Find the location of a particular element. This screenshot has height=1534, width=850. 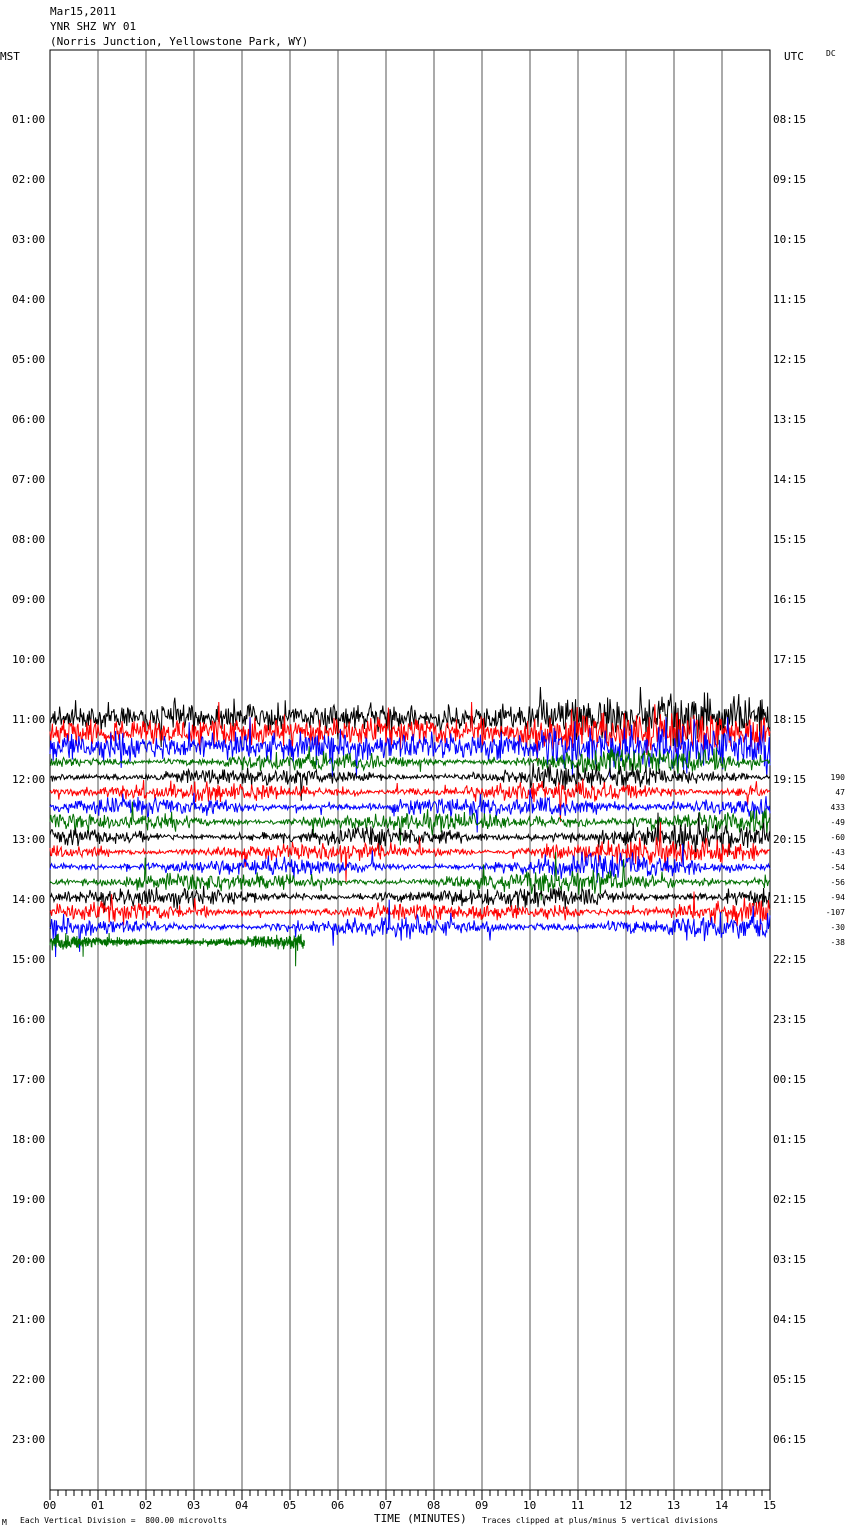

utc-tick-label: 04:15 is located at coordinates (790, 1319).